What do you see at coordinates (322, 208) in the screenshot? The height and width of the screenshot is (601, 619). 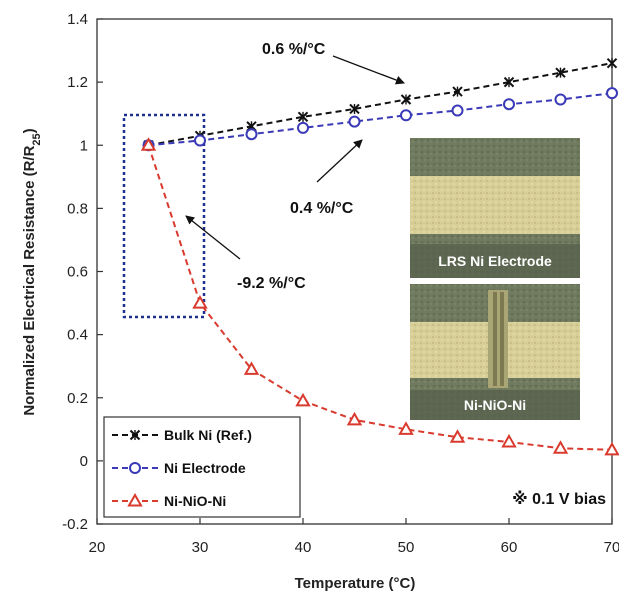 I see `electrode-slope-label: 0.4 %/°C` at bounding box center [322, 208].